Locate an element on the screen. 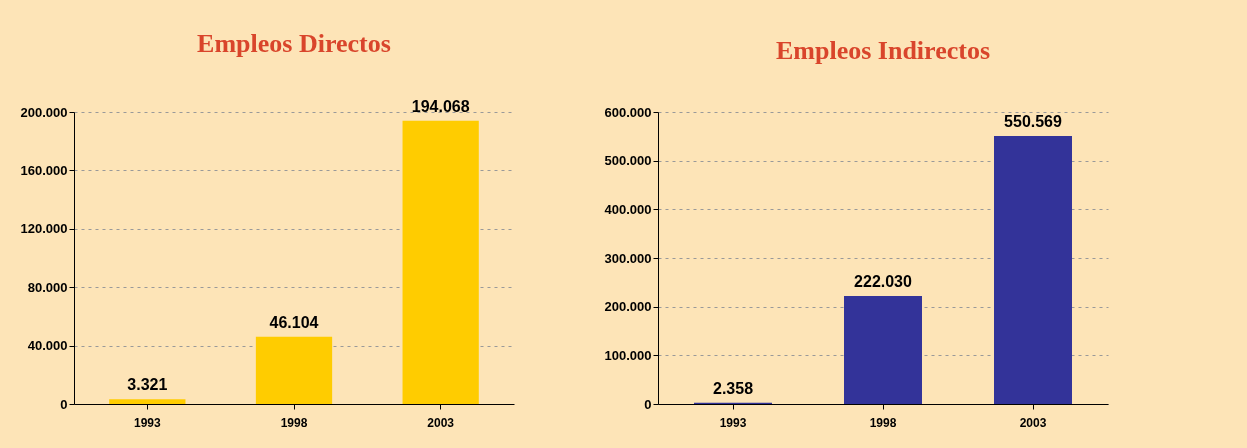 This screenshot has width=1247, height=448. data-label: 550.569 is located at coordinates (1033, 122).